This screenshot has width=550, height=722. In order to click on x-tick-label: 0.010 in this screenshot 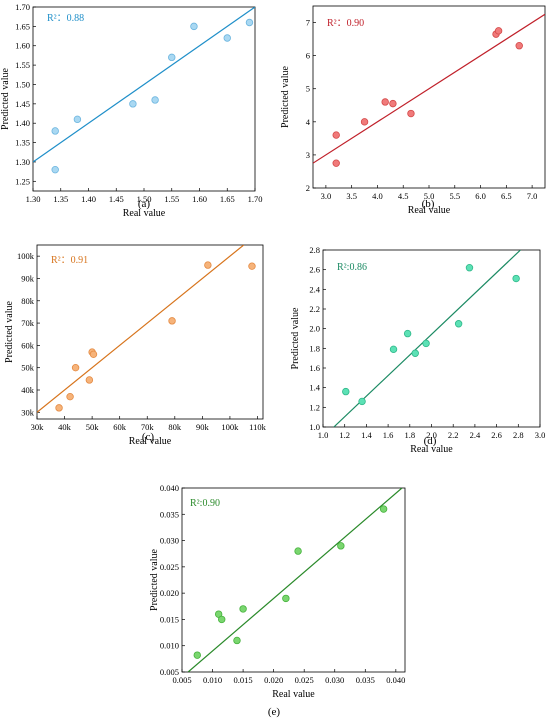, I will do `click(212, 680)`.